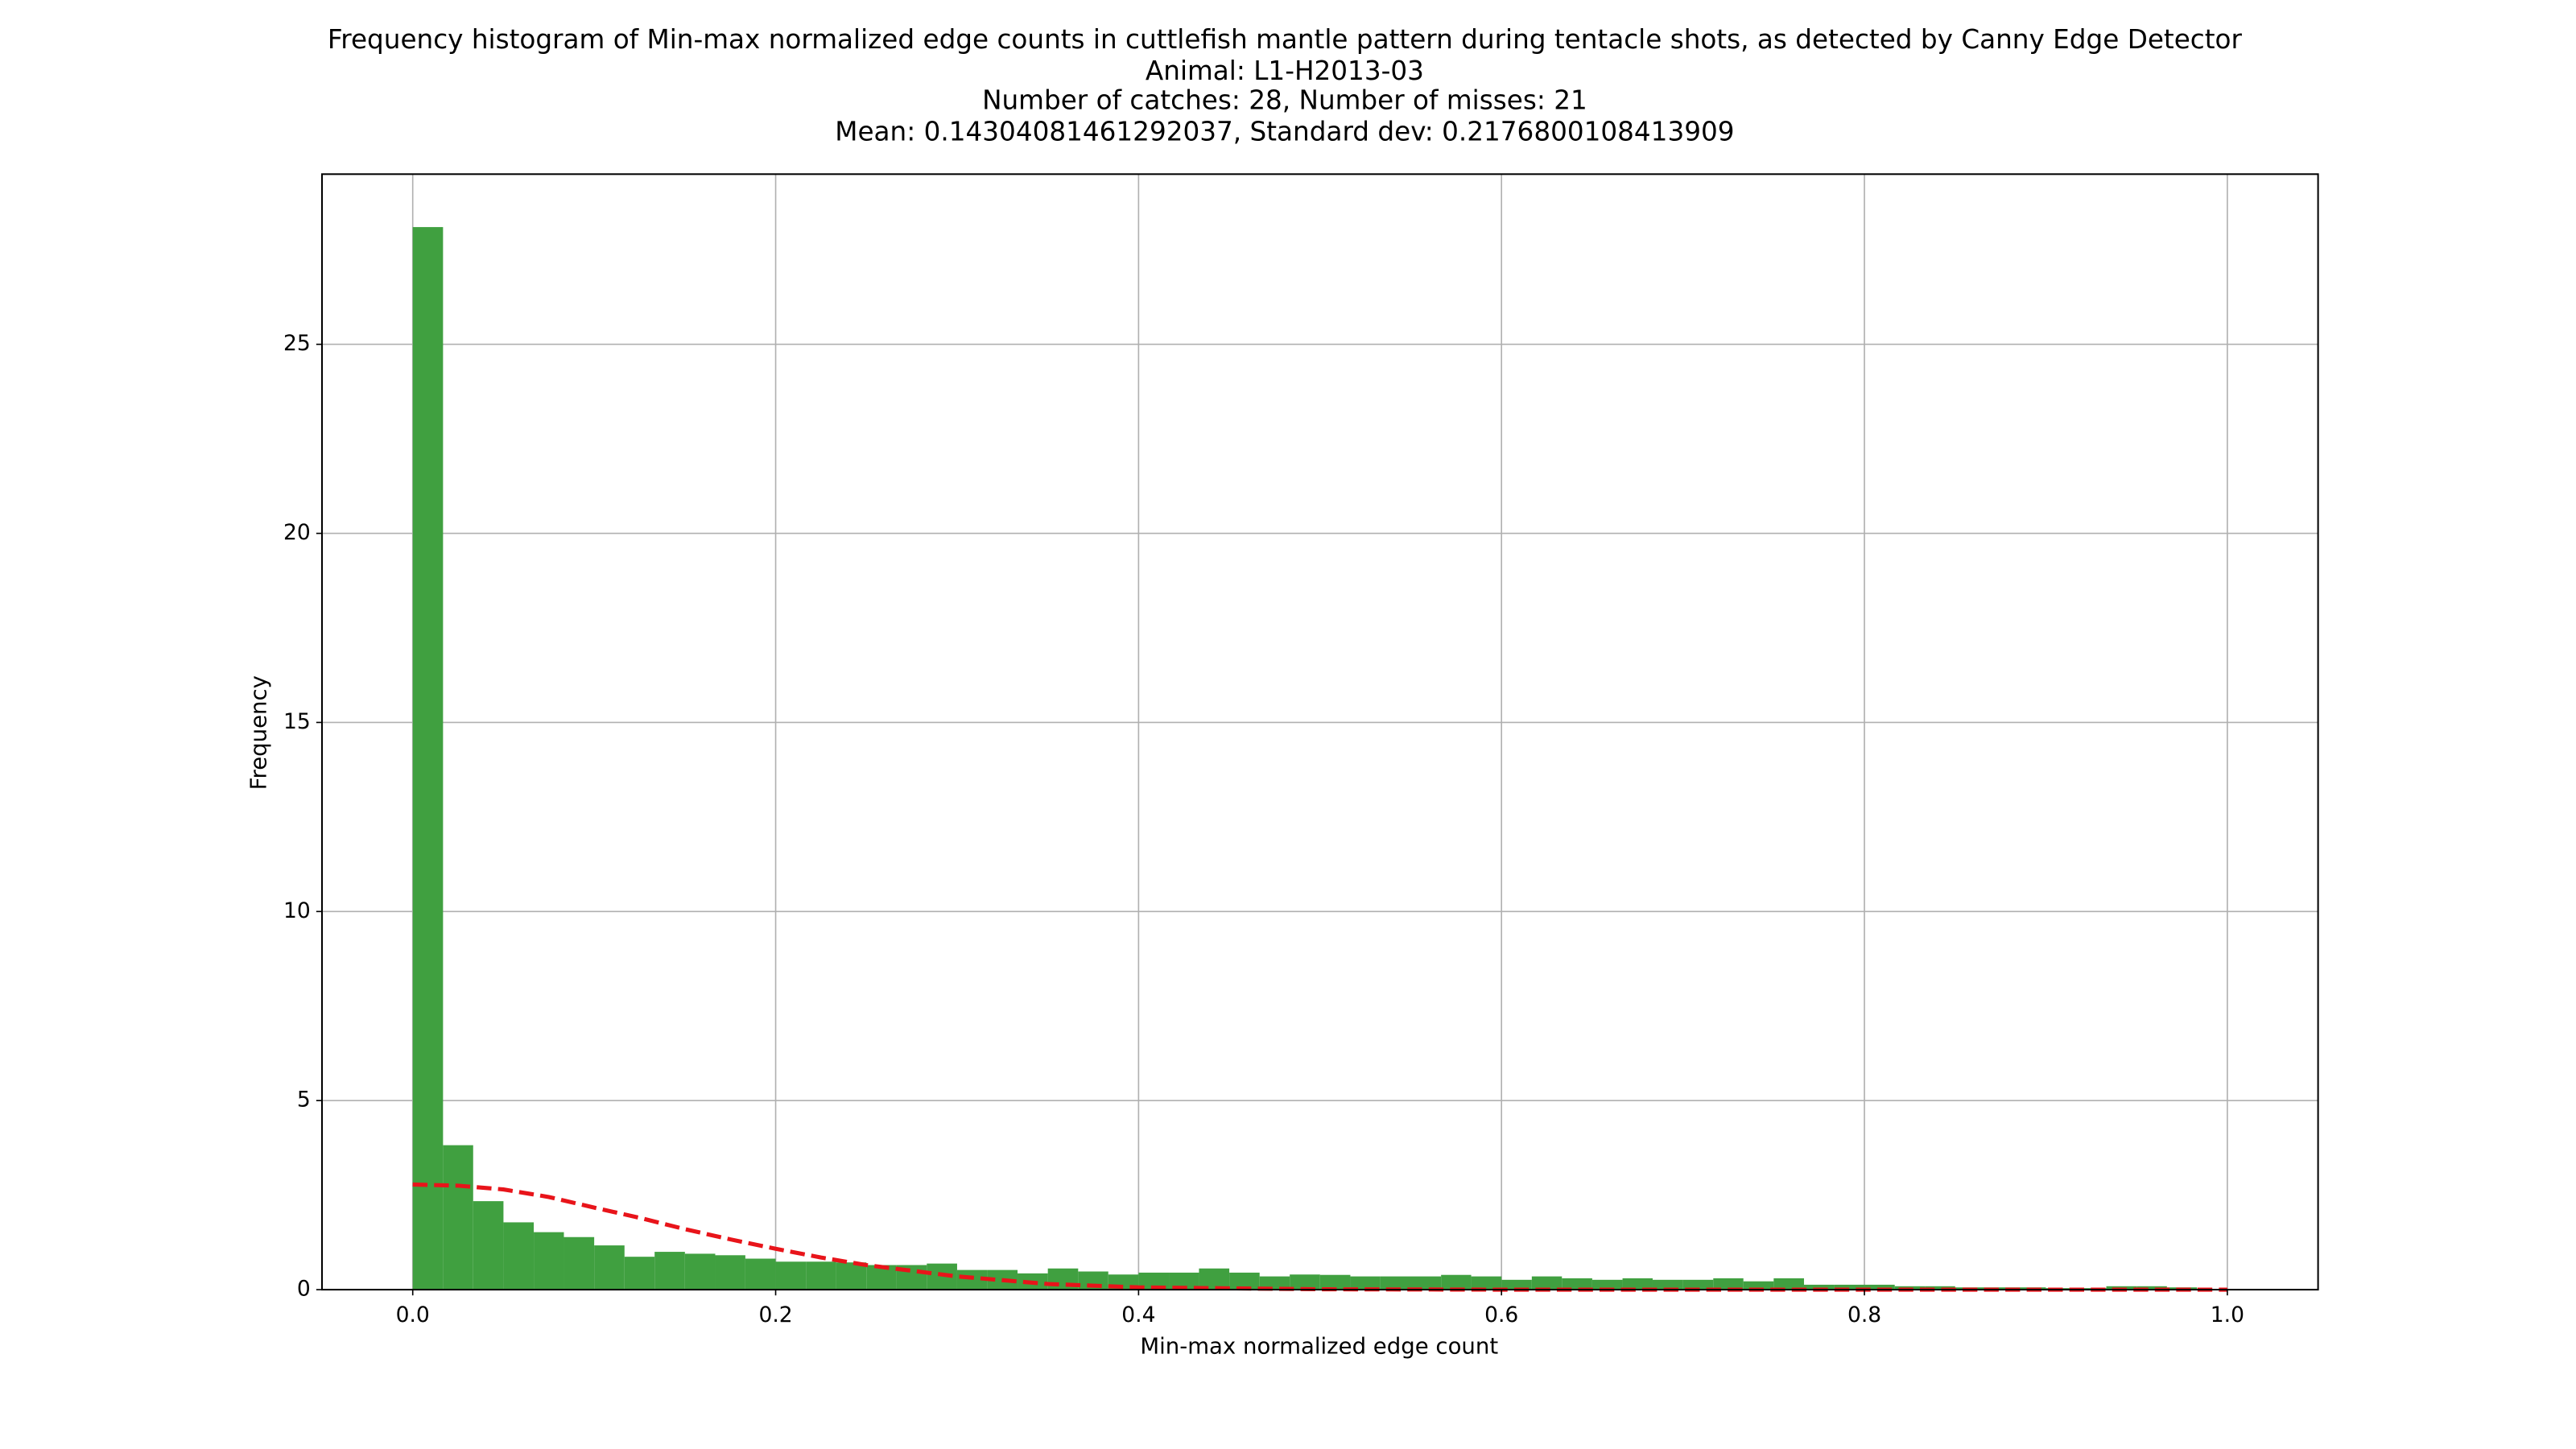 The width and height of the screenshot is (2576, 1449). I want to click on y-tick-label: 10, so click(297, 910).